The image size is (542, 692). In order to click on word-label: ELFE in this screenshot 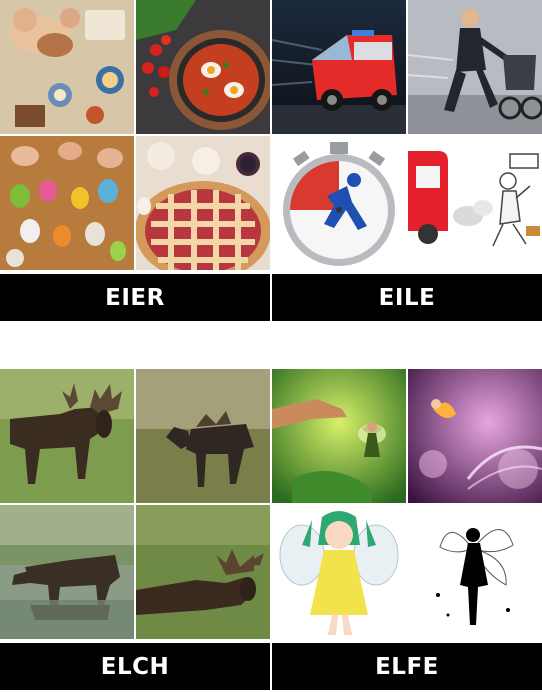, I will do `click(407, 665)`.